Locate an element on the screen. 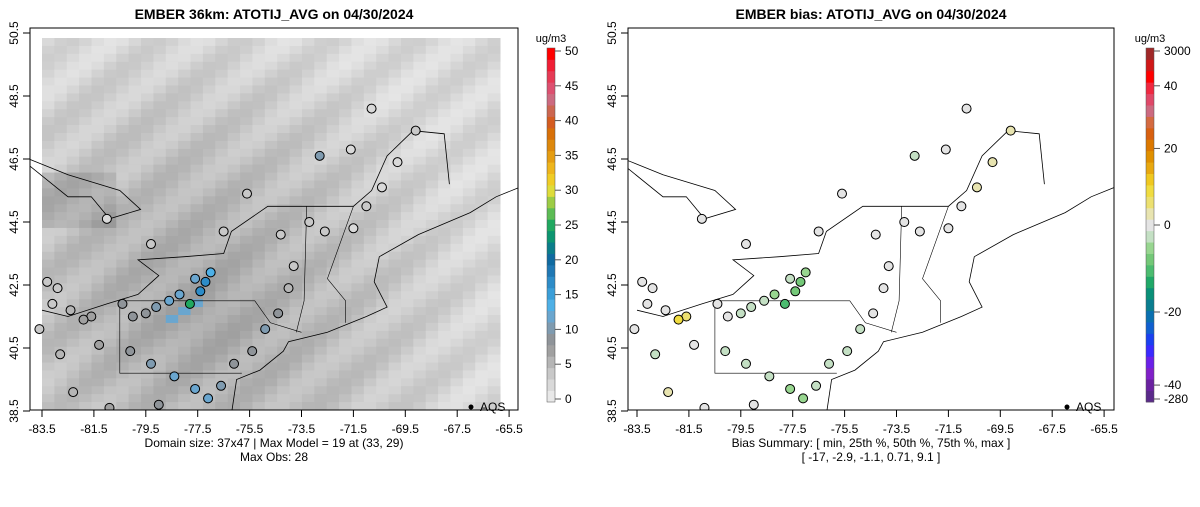 The image size is (1200, 507). coastline is located at coordinates (970, 298).